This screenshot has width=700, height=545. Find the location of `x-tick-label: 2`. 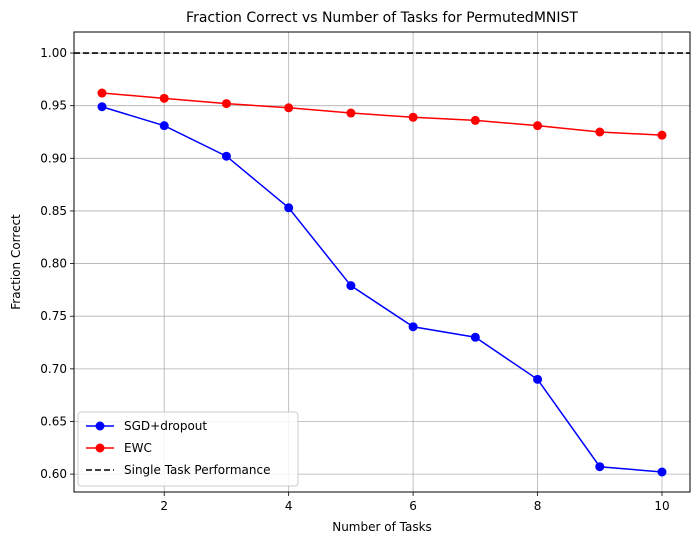

x-tick-label: 2 is located at coordinates (164, 506).